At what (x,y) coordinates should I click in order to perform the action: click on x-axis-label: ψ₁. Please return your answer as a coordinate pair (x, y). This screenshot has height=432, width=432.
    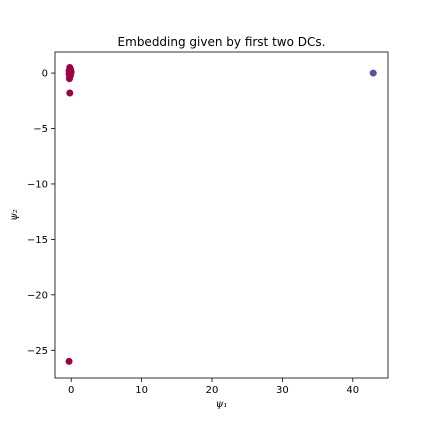
    Looking at the image, I should click on (222, 404).